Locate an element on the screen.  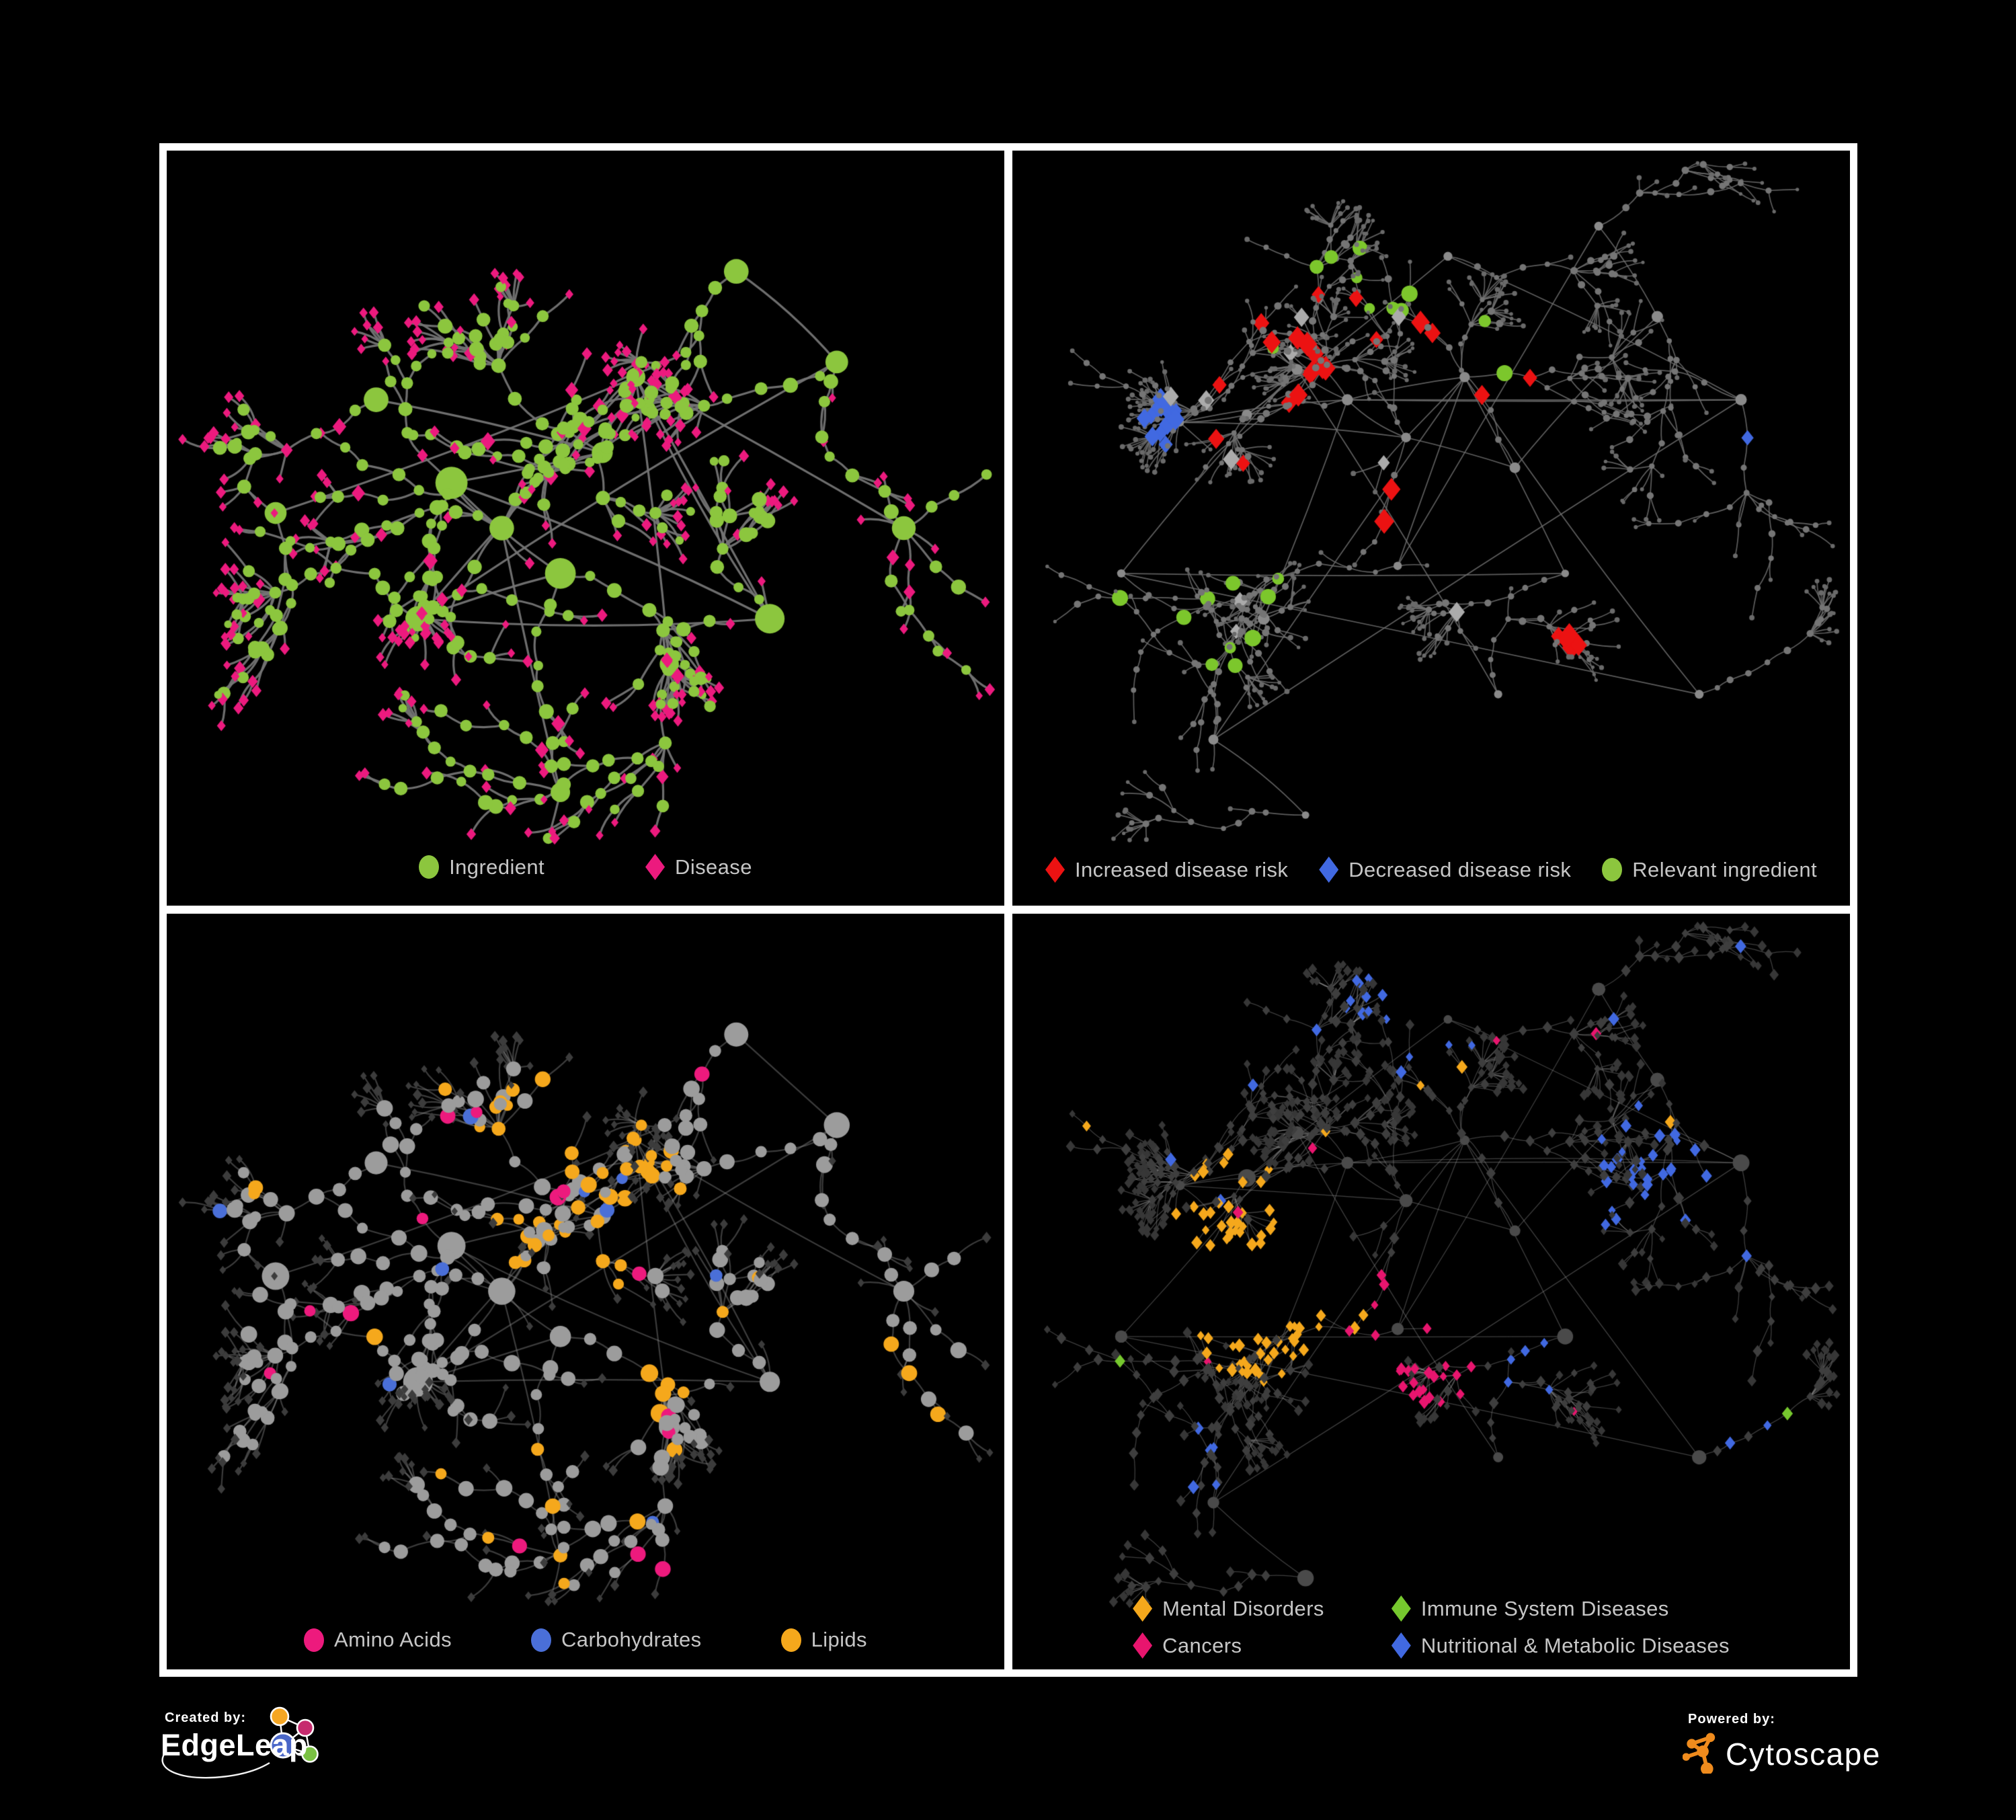
legend-item: Relevant ingredient is located at coordinates (1709, 870).